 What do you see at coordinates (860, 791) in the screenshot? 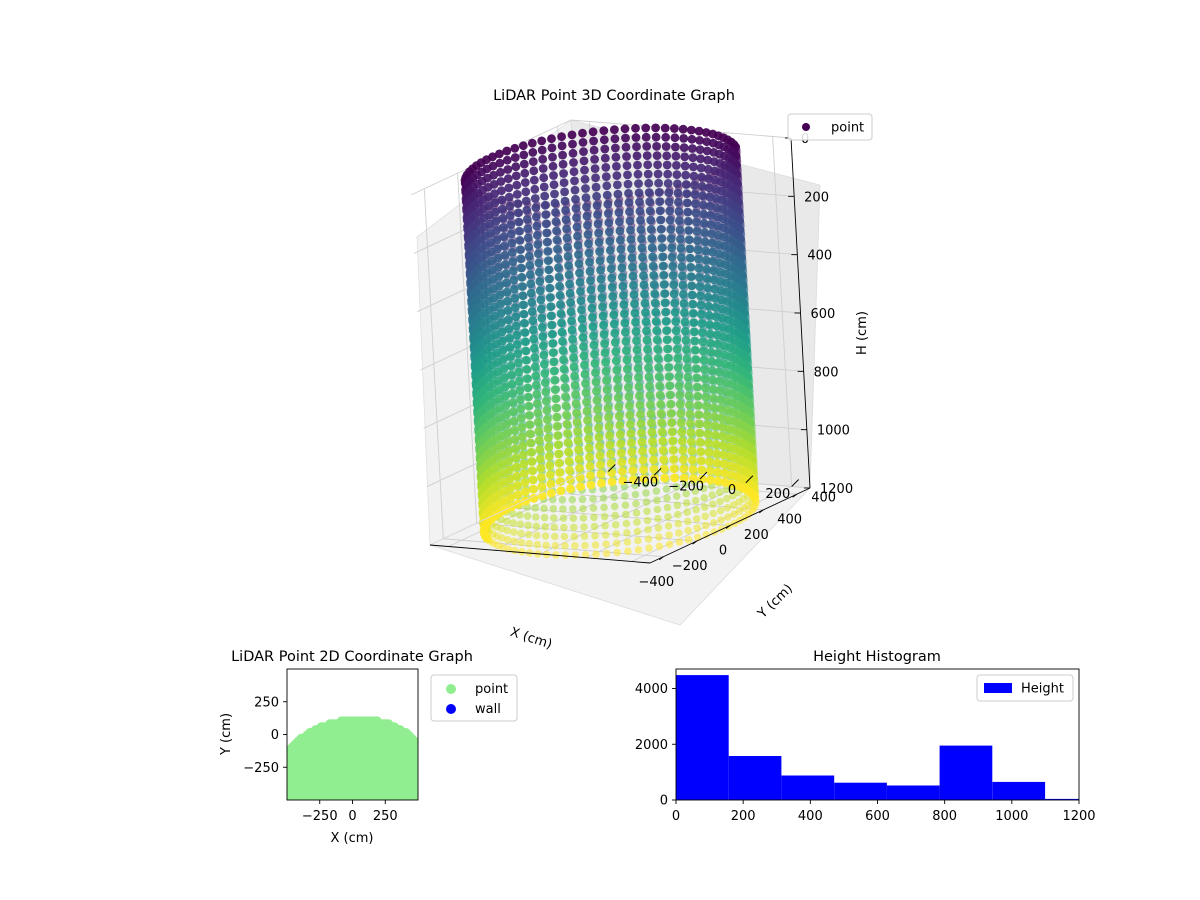
I see `histogram-bar` at bounding box center [860, 791].